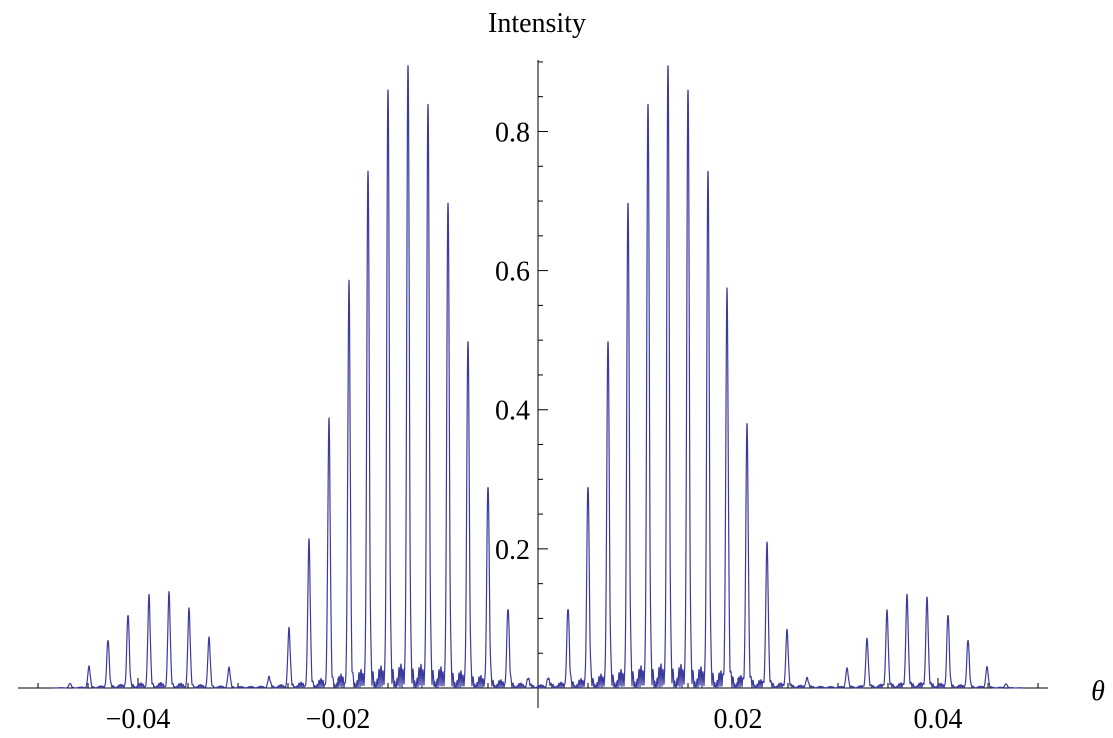 The width and height of the screenshot is (1113, 738). Describe the element at coordinates (138, 719) in the screenshot. I see `x-tick-label: −0.04` at that location.